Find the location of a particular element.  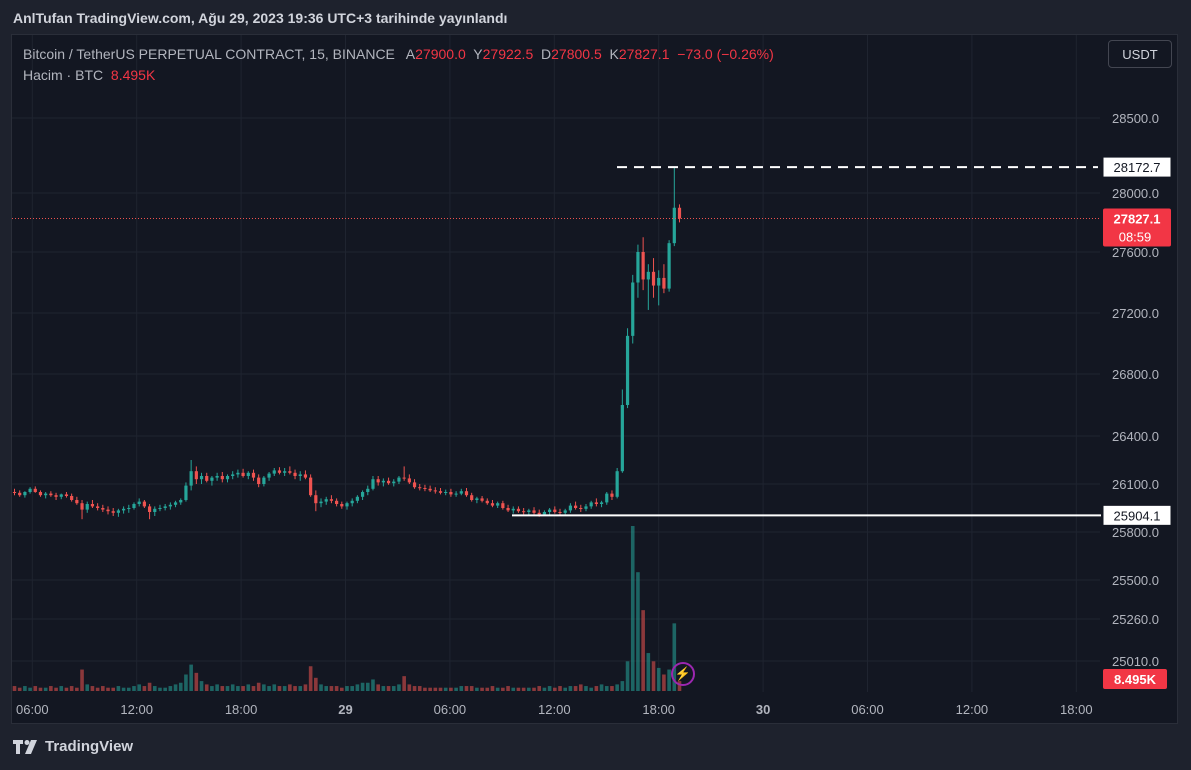

tradingview-footer: TradingView is located at coordinates (73, 746).